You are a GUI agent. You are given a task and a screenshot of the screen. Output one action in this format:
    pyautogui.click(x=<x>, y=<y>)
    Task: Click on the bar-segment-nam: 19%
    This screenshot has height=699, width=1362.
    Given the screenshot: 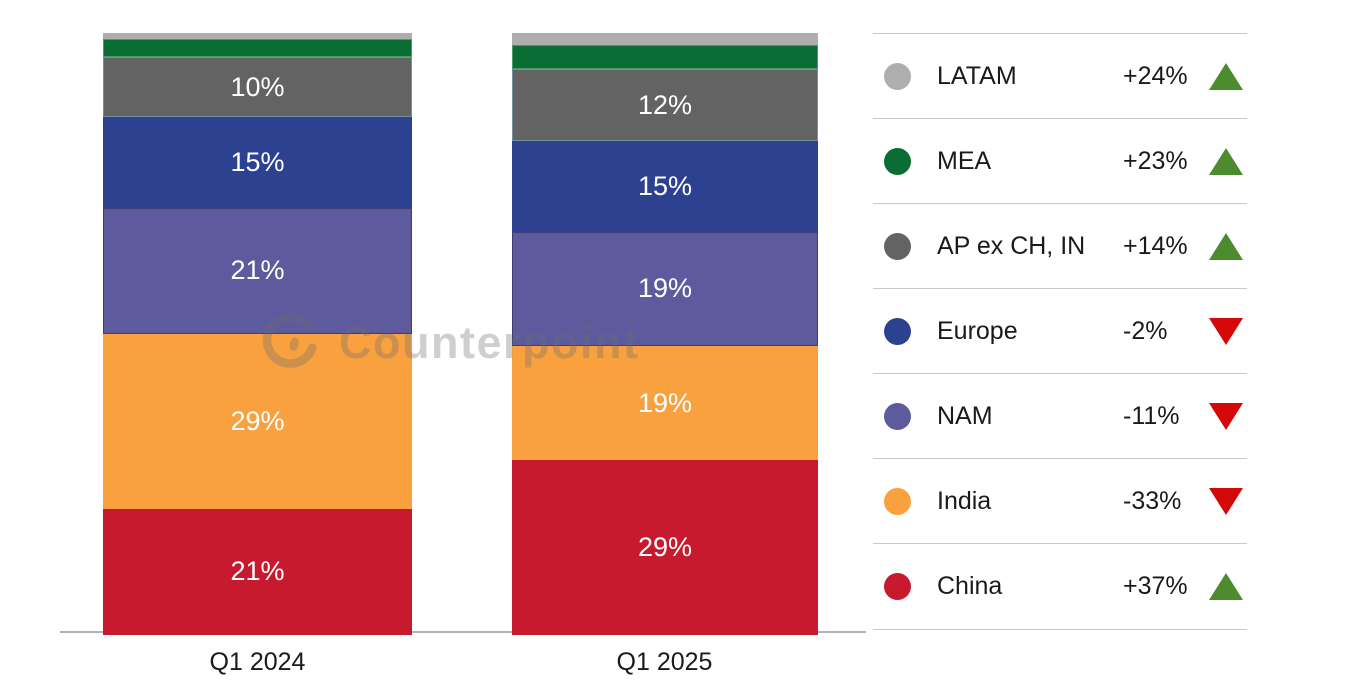 What is the action you would take?
    pyautogui.click(x=665, y=289)
    